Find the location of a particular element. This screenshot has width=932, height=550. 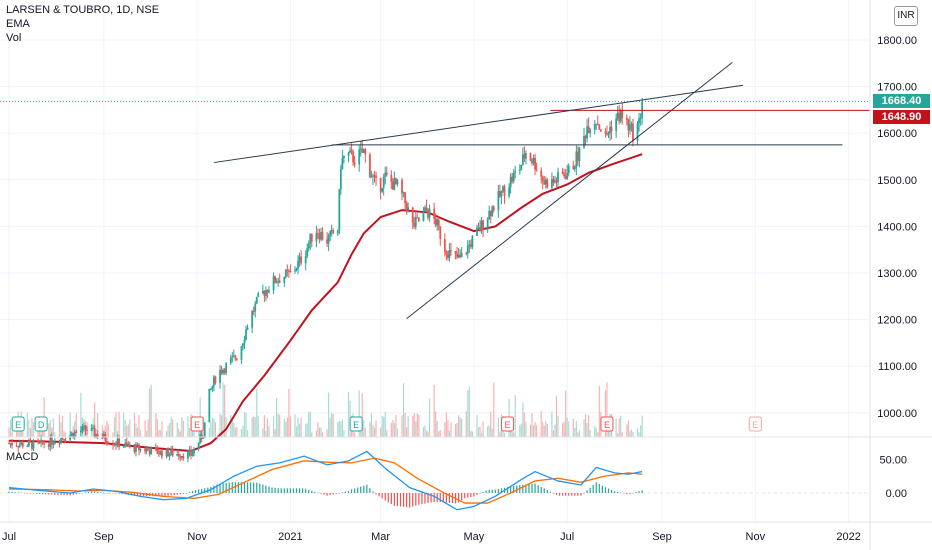

symbol-legend: LARSEN & TOUBRO, 1D, NSE is located at coordinates (83, 10).